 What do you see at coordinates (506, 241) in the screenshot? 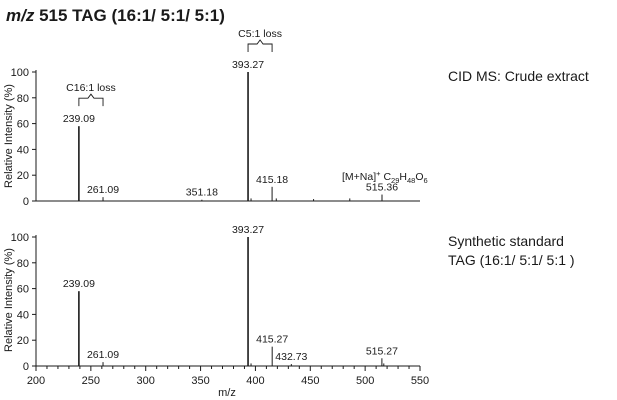
I see `bottom-panel-label-line1: Synthetic standard` at bounding box center [506, 241].